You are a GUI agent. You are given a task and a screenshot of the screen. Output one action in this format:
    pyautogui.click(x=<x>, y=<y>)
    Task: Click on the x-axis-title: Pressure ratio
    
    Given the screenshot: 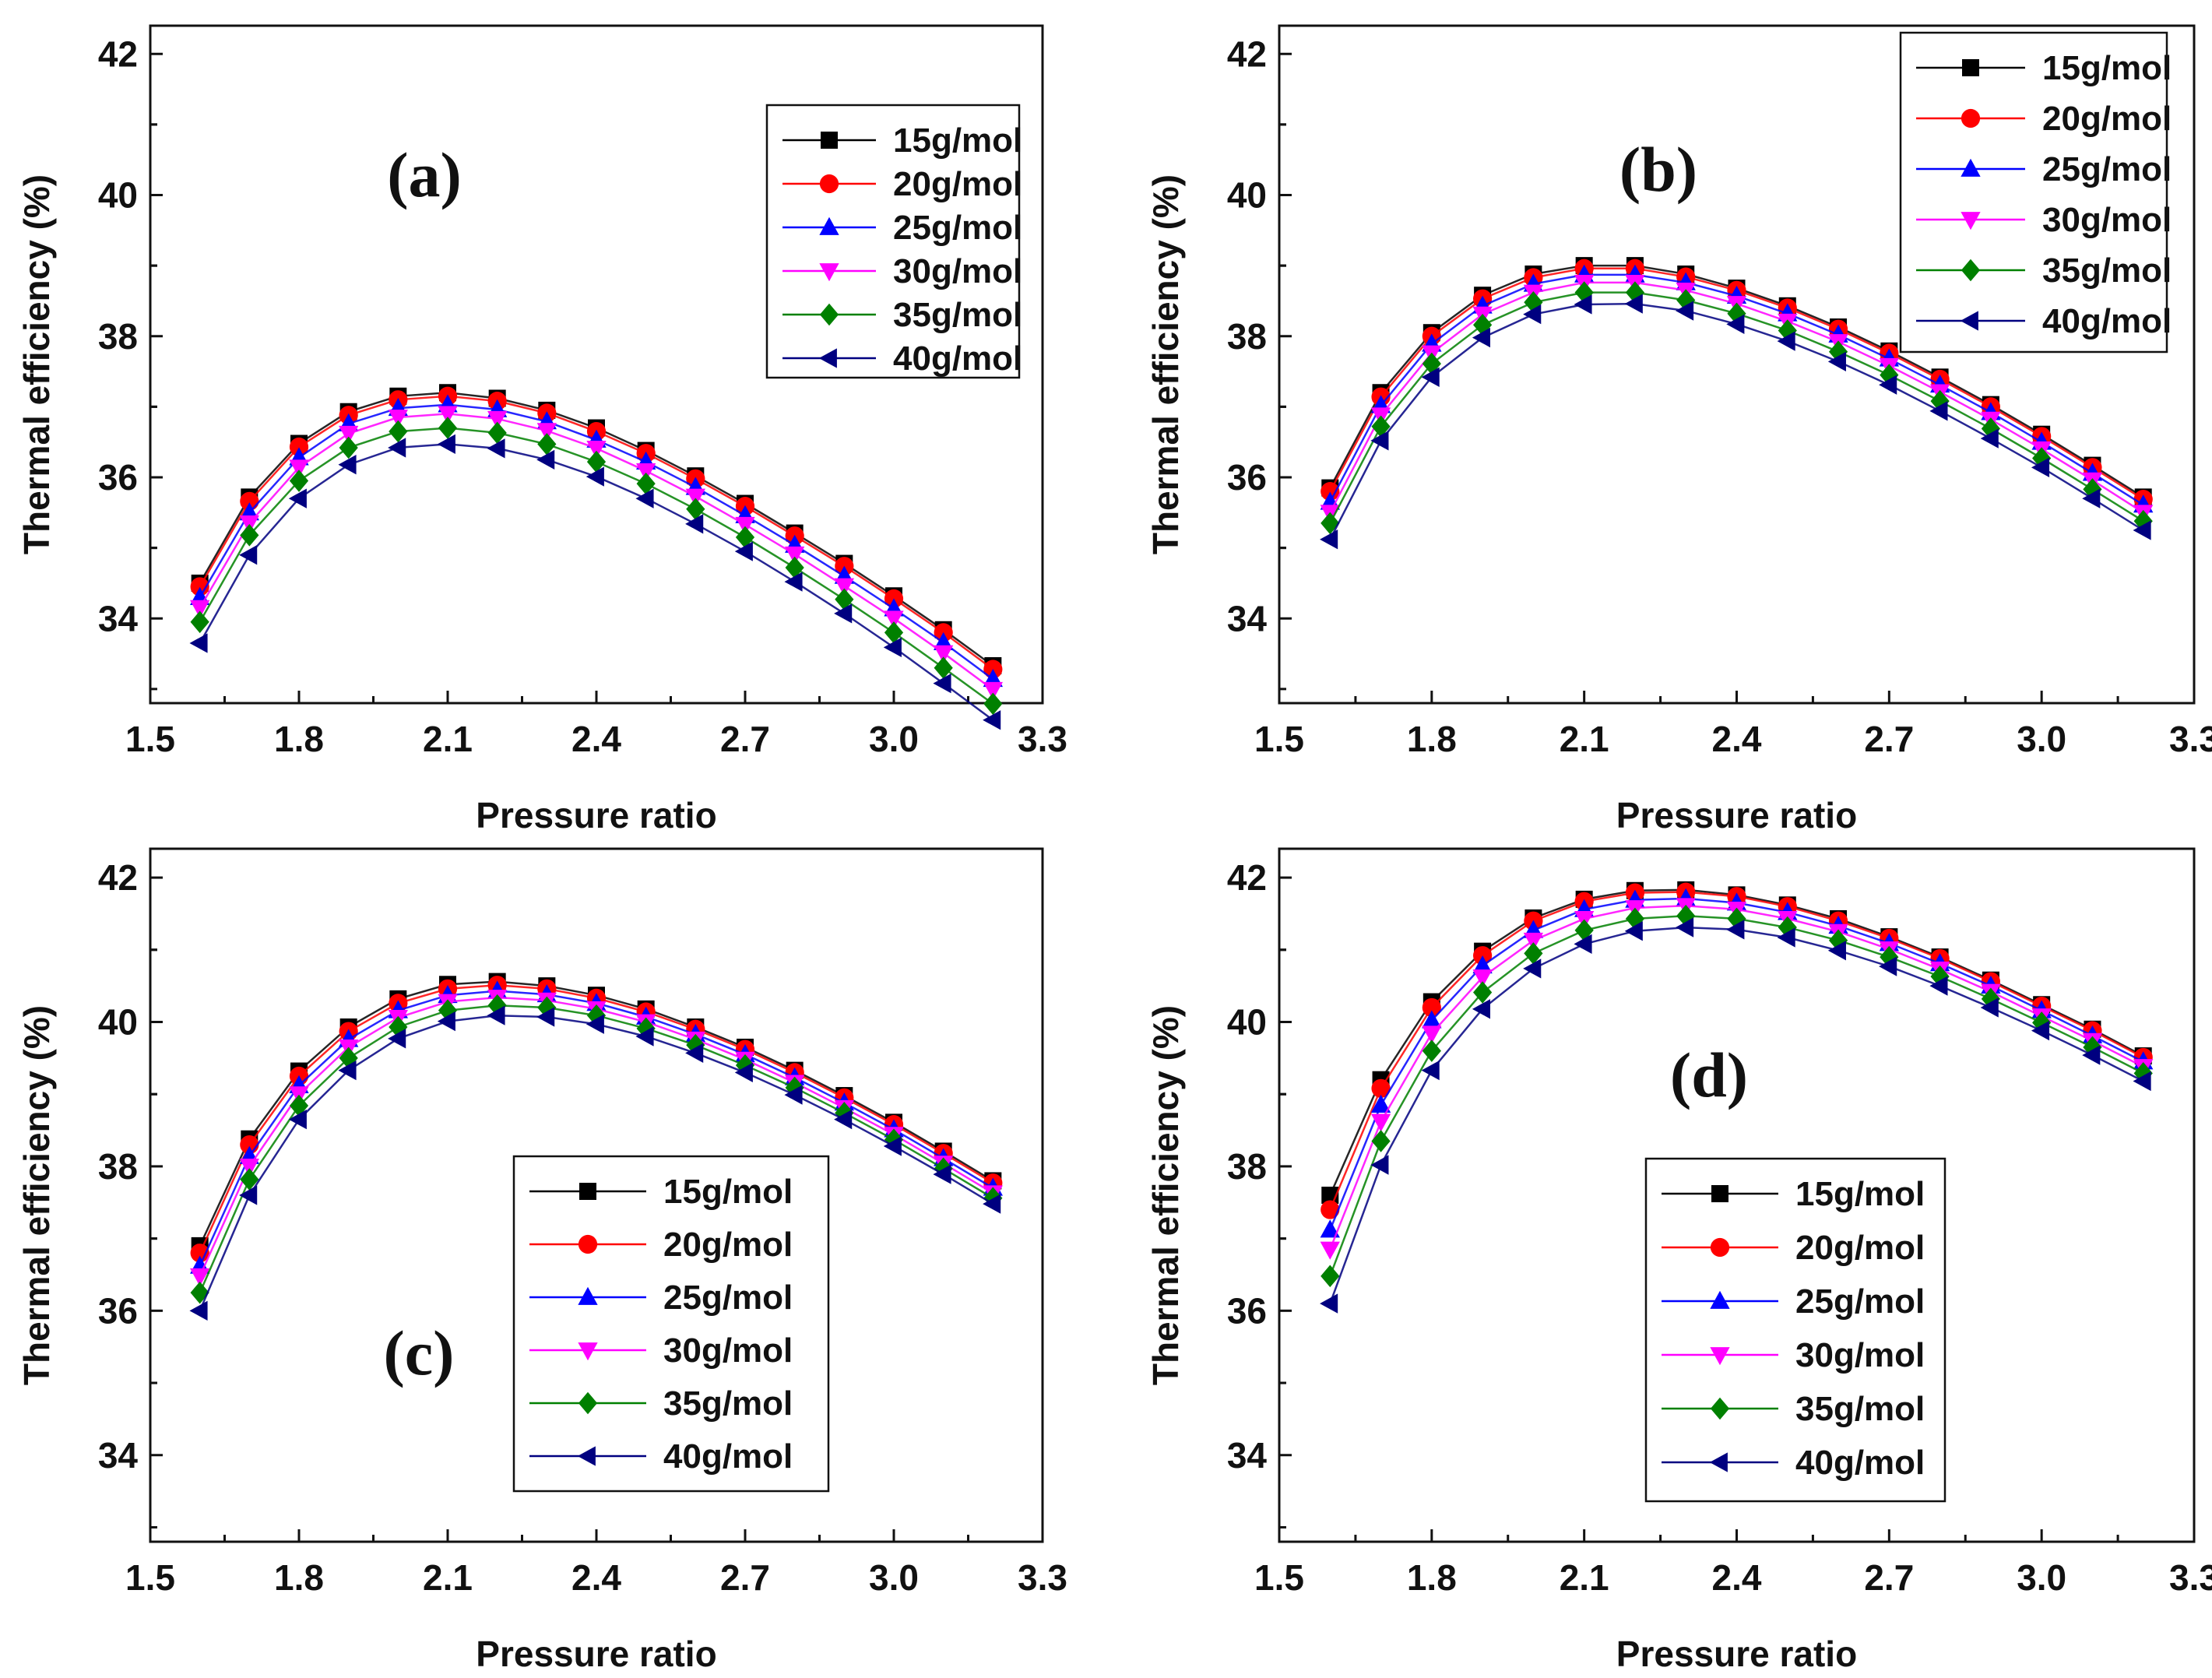 What is the action you would take?
    pyautogui.click(x=1736, y=815)
    